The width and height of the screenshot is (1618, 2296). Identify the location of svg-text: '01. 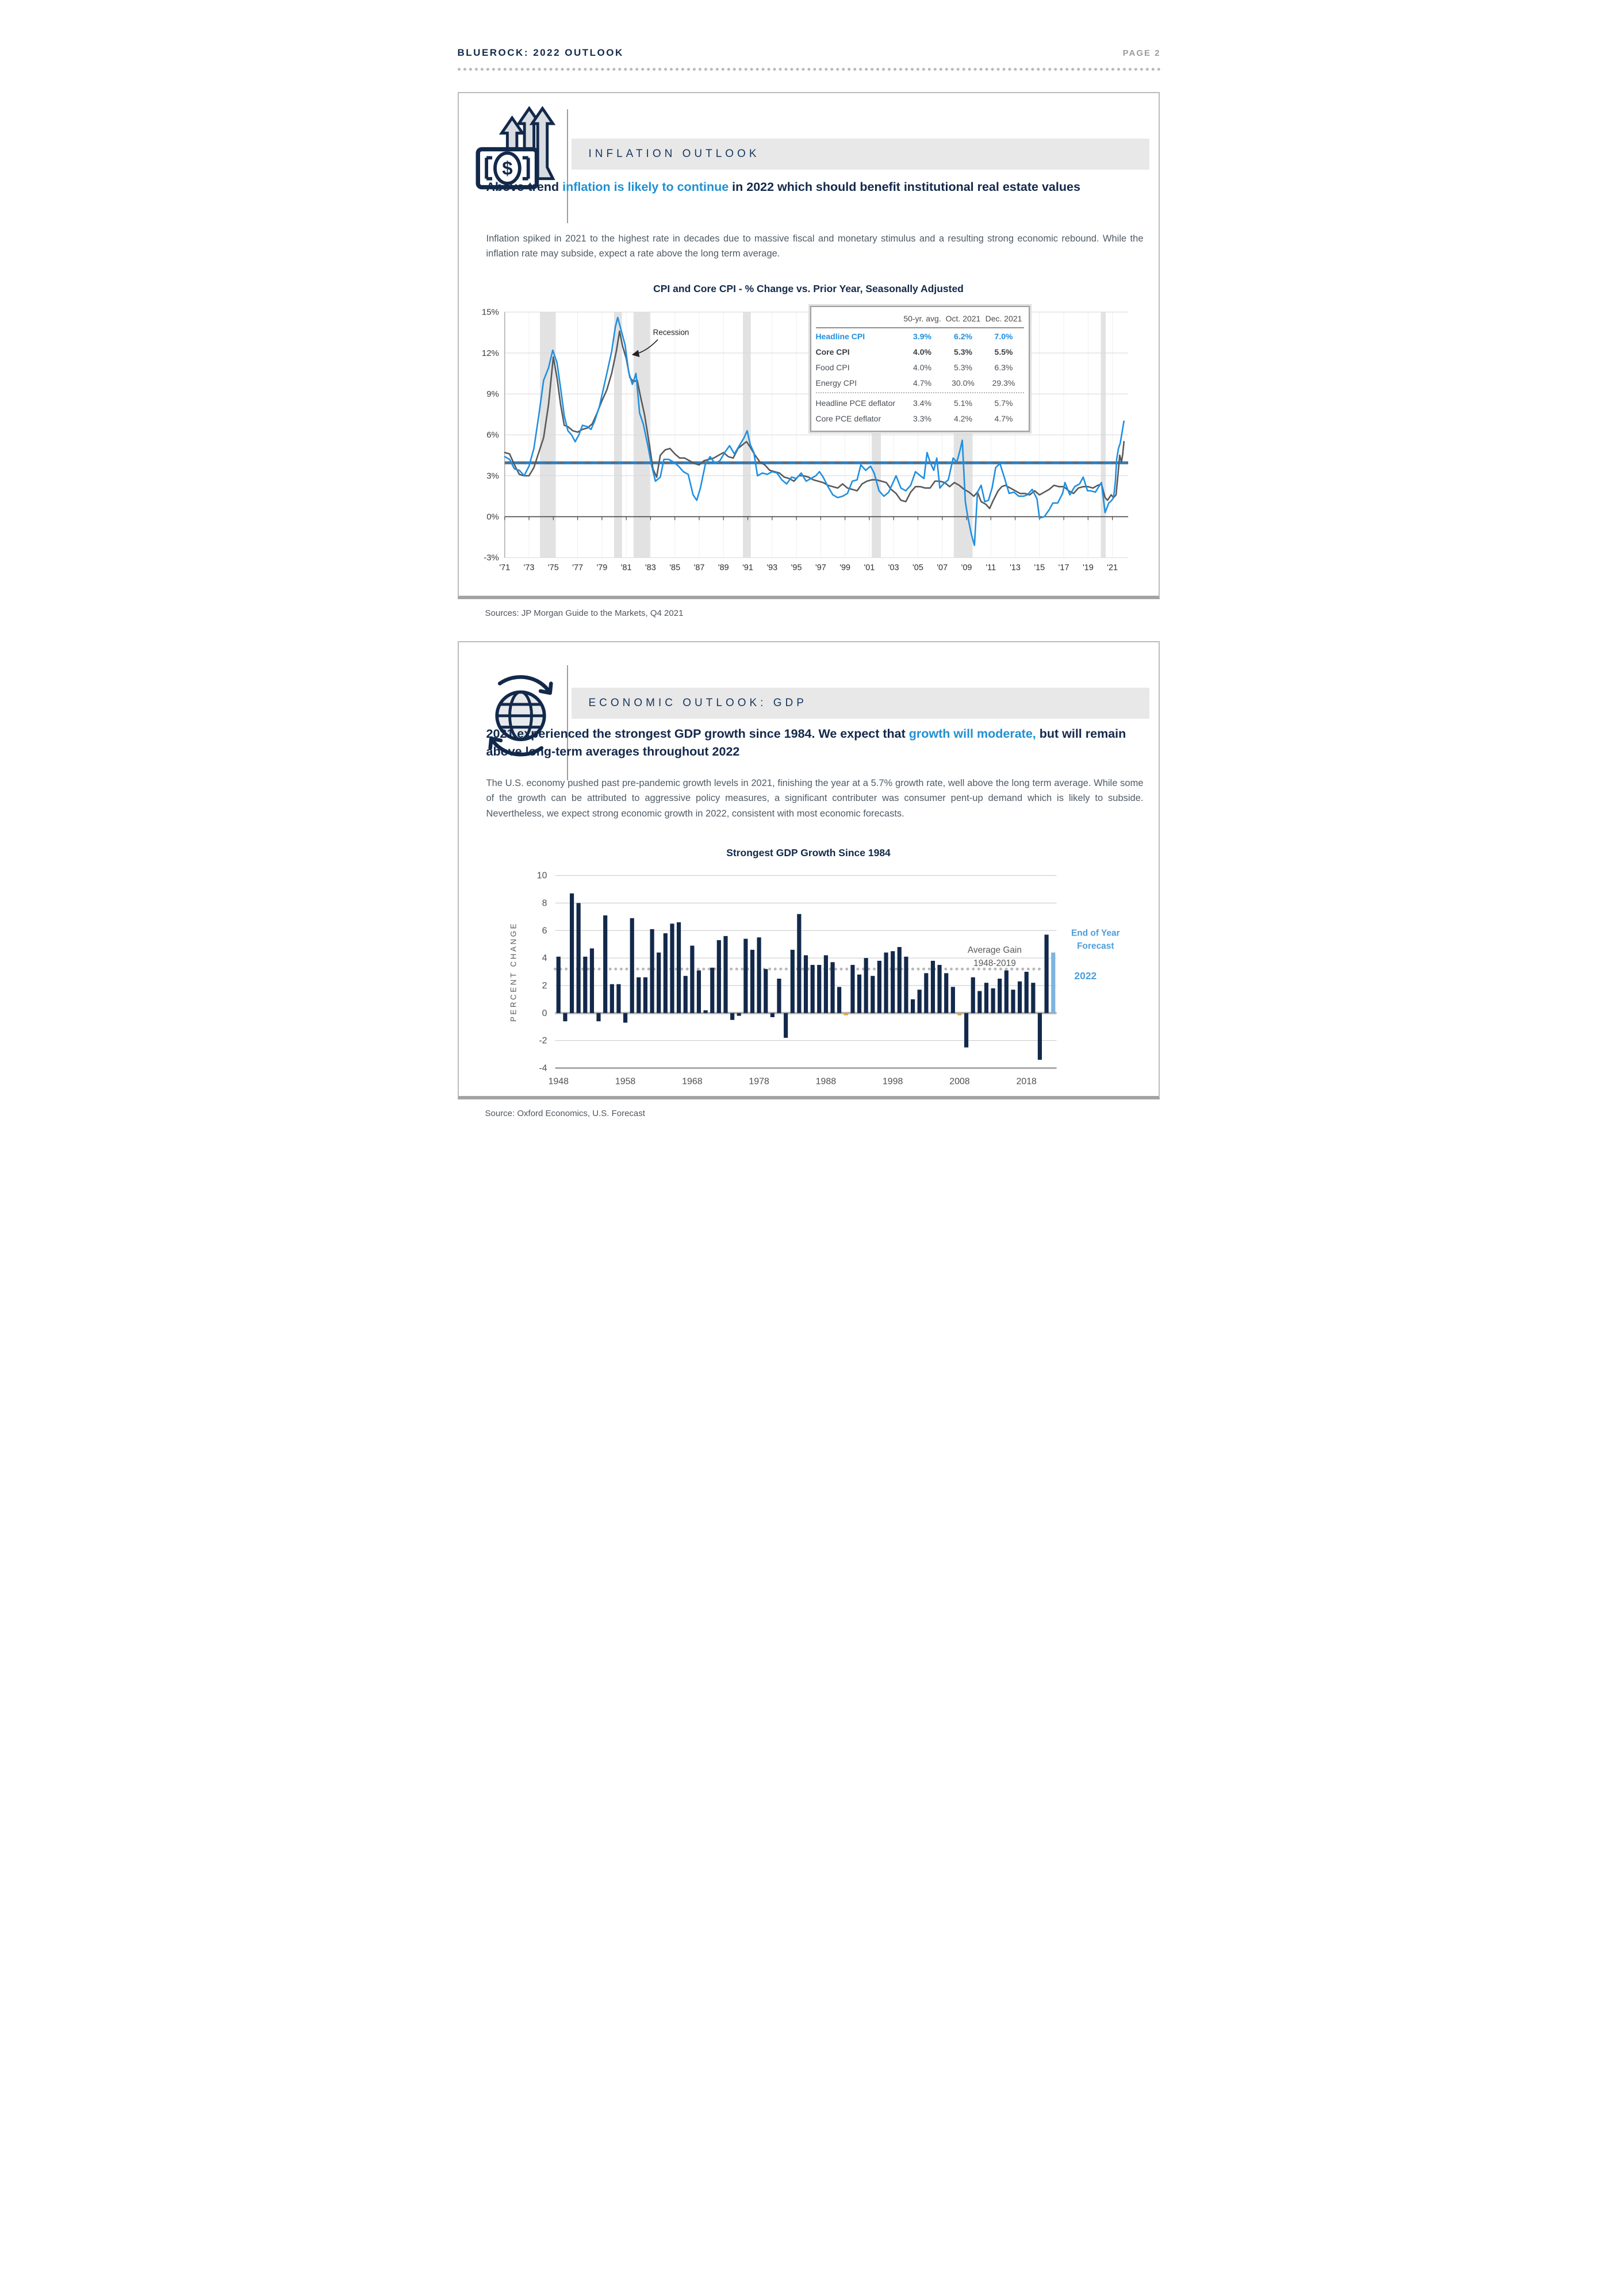
(869, 568).